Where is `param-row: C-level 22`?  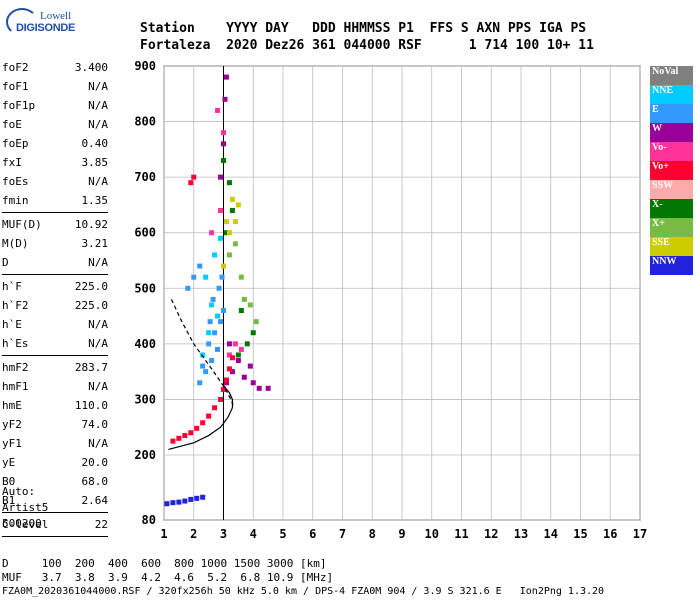
param-row: C-level 22 is located at coordinates (55, 524).